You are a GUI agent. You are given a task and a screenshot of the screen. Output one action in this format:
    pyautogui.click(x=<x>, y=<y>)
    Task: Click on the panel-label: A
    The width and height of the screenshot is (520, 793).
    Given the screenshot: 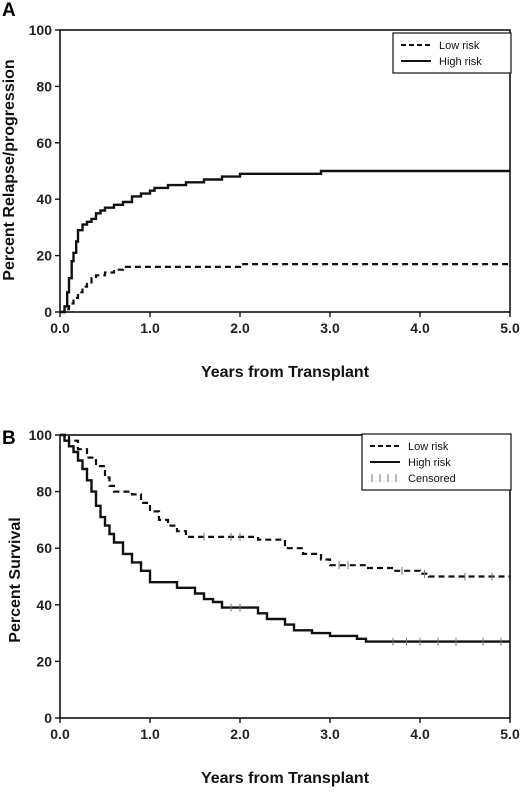 What is the action you would take?
    pyautogui.click(x=9, y=10)
    